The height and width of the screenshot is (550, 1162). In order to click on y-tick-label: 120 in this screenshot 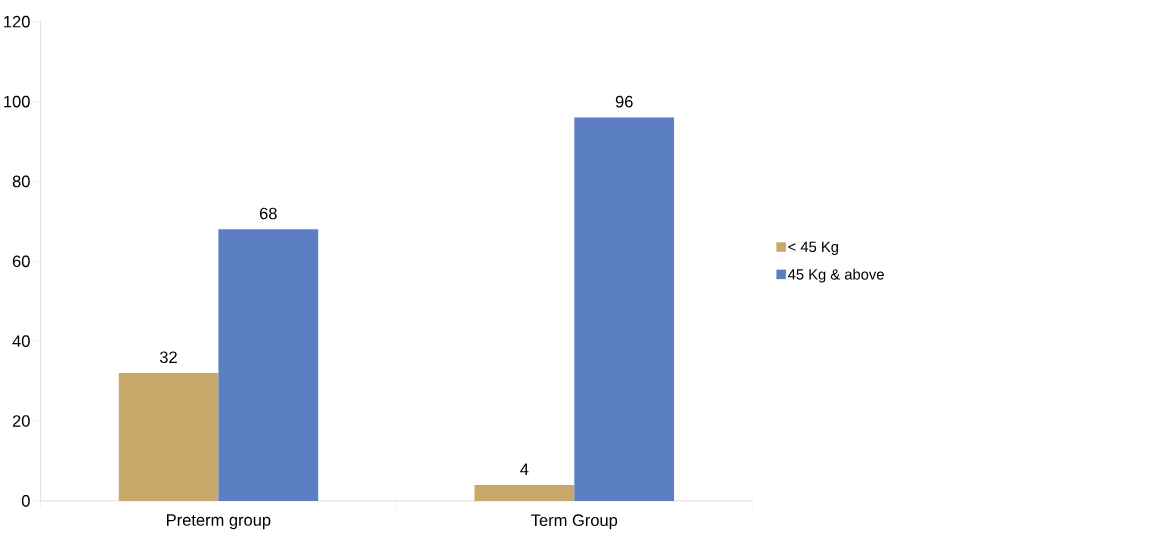, I will do `click(17, 21)`.